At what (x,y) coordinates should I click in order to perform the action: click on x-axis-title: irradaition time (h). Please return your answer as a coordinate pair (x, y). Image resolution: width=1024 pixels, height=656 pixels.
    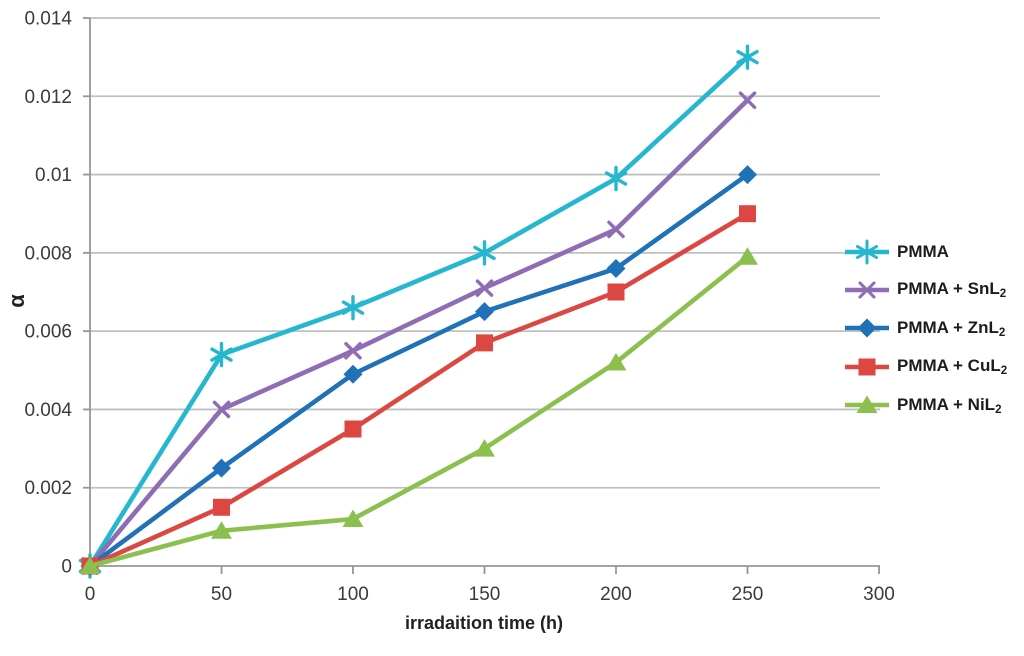
    Looking at the image, I should click on (483, 623).